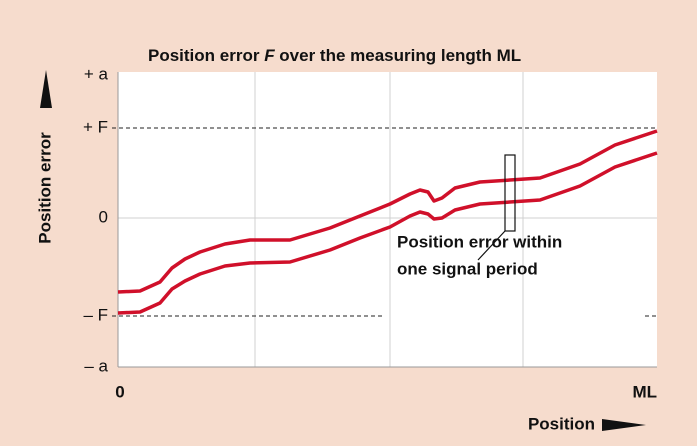  What do you see at coordinates (644, 391) in the screenshot?
I see `x-tick-label: ML` at bounding box center [644, 391].